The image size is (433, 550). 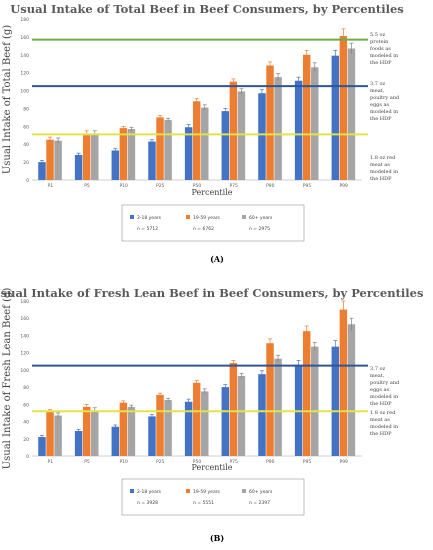 I want to click on y-tick-label: 140, so click(x=24, y=336).